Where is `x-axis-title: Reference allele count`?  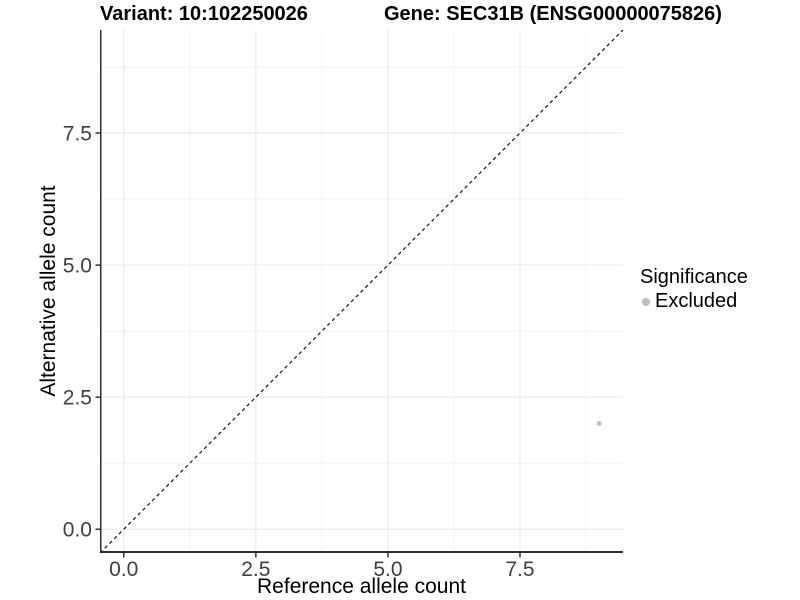 x-axis-title: Reference allele count is located at coordinates (361, 586).